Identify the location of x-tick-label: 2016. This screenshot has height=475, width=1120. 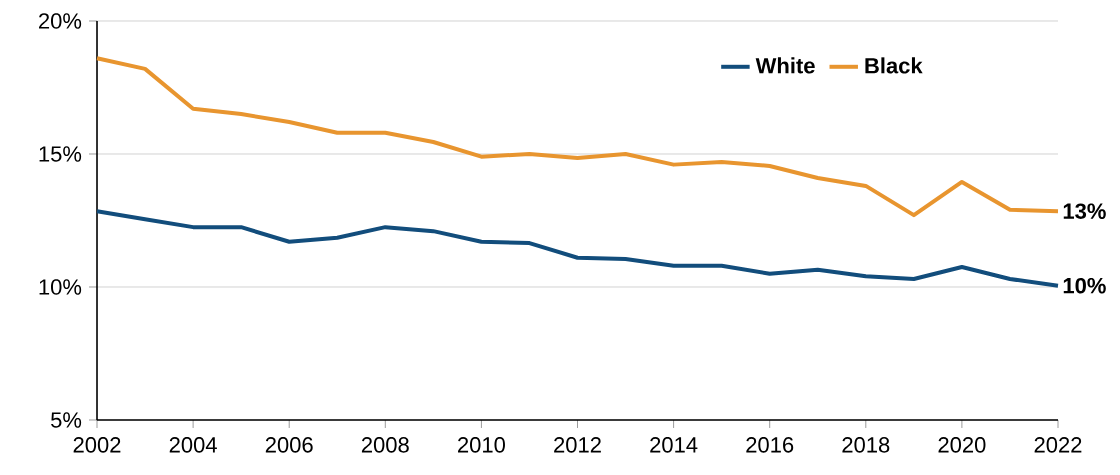
(770, 445).